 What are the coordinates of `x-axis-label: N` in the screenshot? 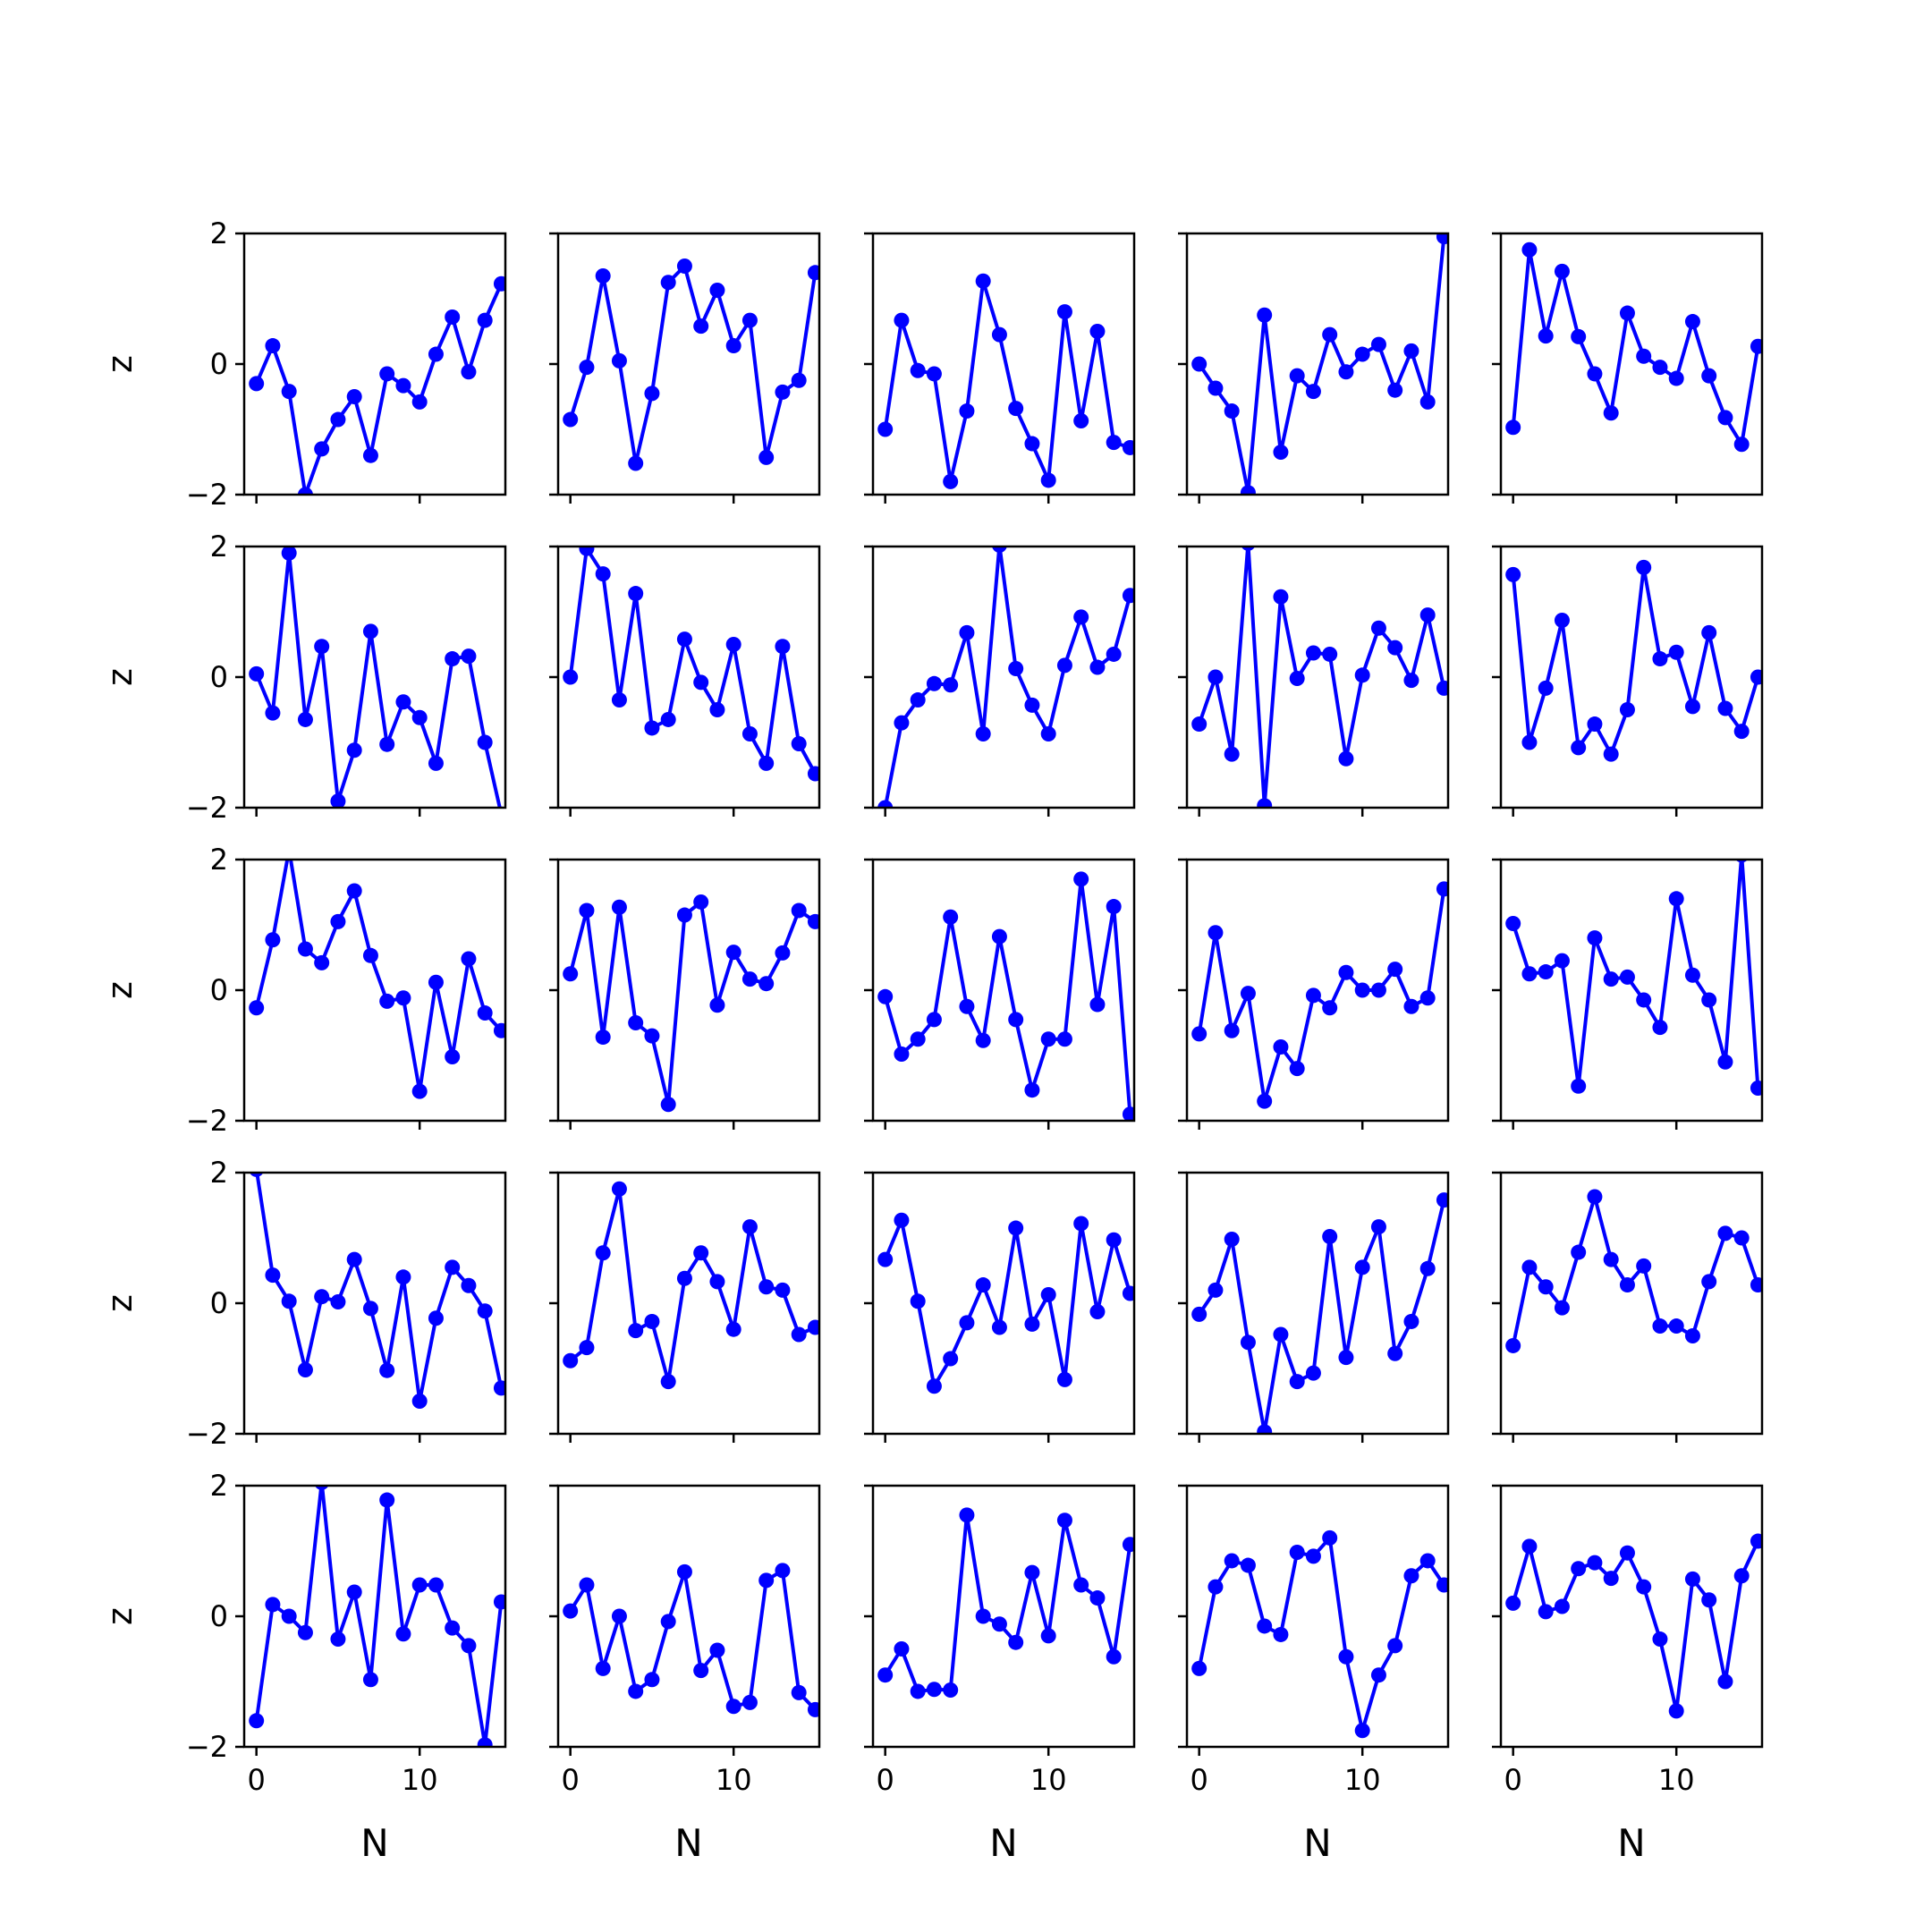 It's located at (1003, 1843).